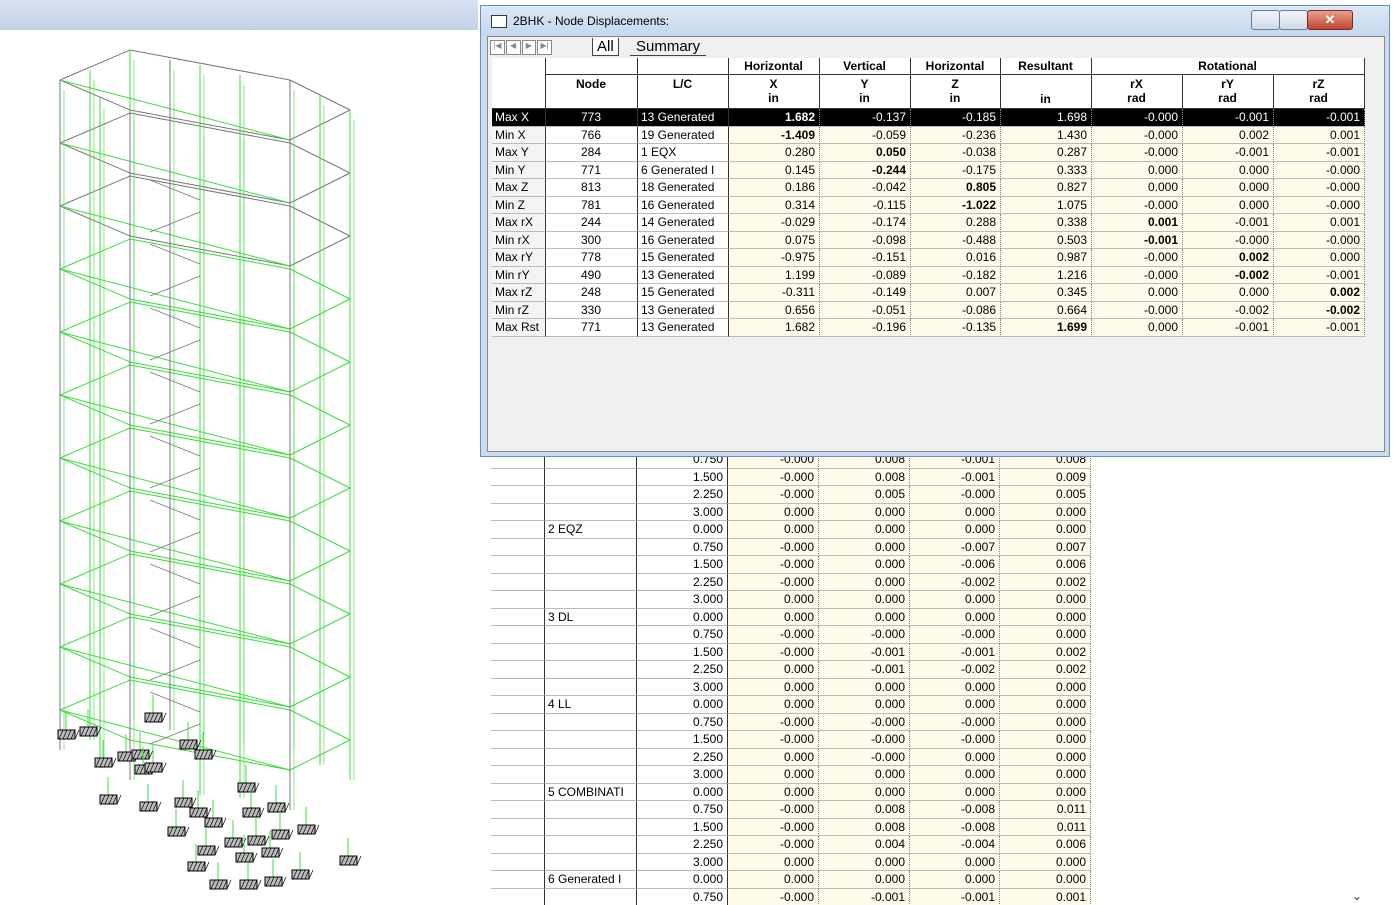  What do you see at coordinates (956, 153) in the screenshot?
I see `value-cell: -0.038` at bounding box center [956, 153].